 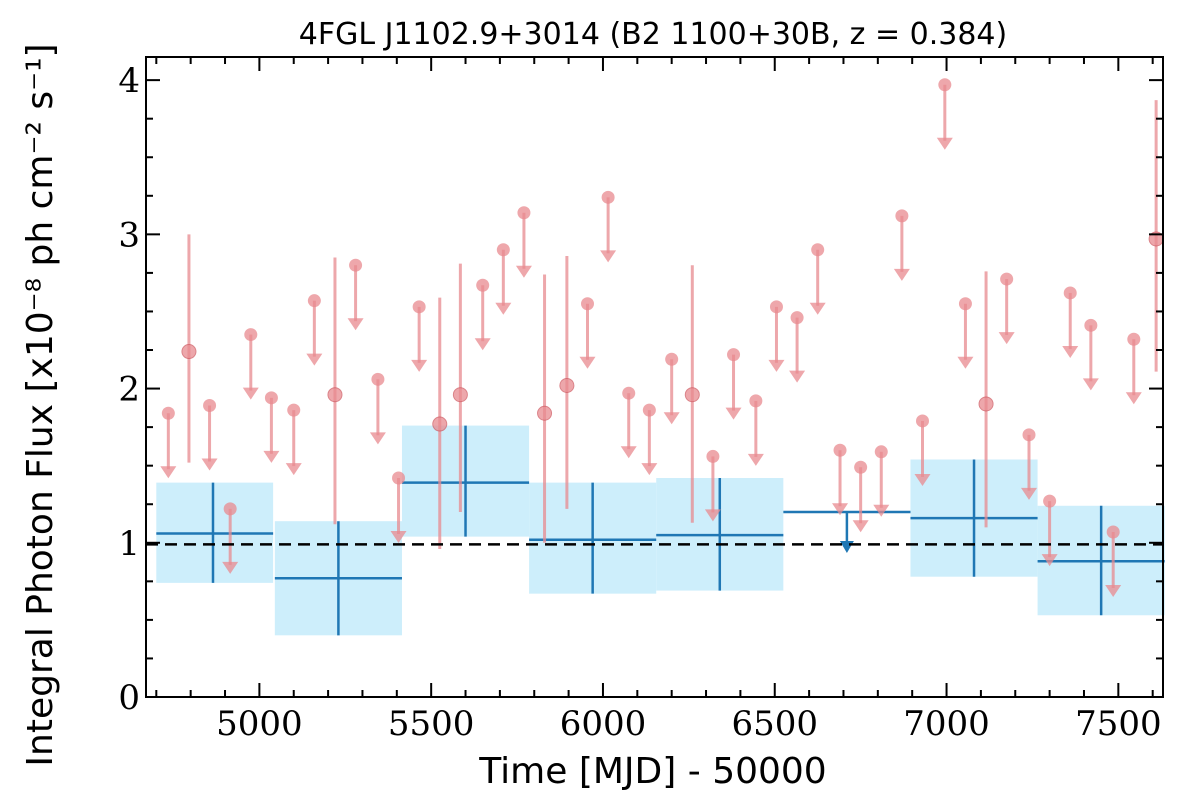 I want to click on y-tick-label: 3, so click(x=129, y=235).